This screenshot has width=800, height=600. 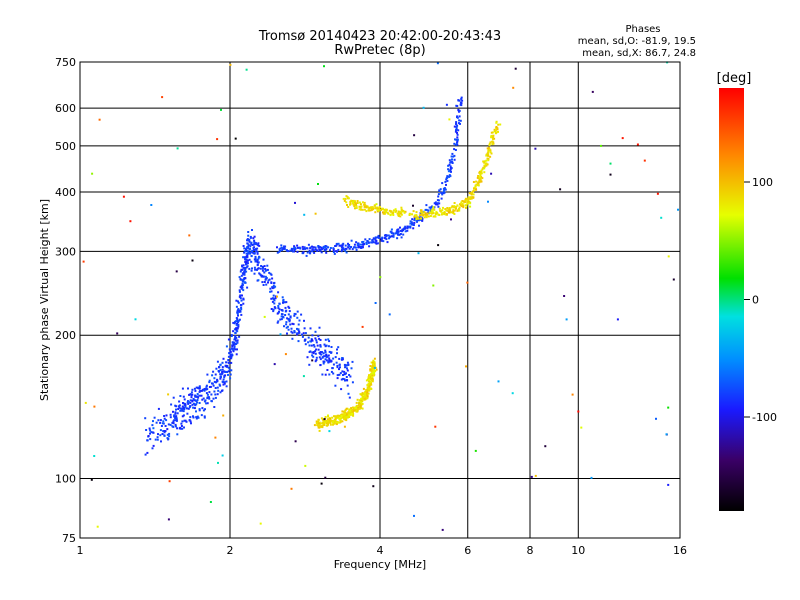 What do you see at coordinates (65, 300) in the screenshot?
I see `y-tick-labels: 75 100 200 300 400 500 600 750` at bounding box center [65, 300].